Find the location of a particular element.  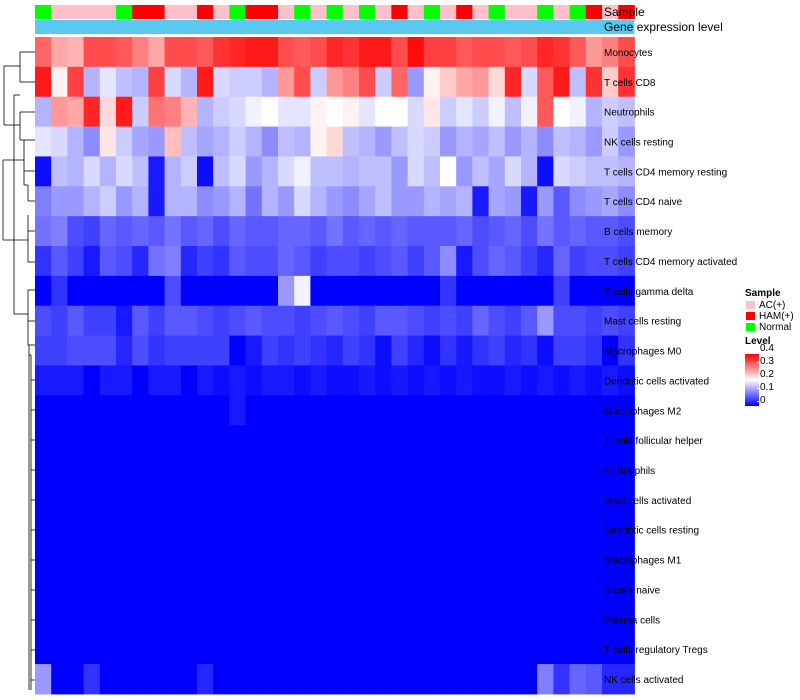

legend-label-ham: HAM(+) is located at coordinates (776, 316).